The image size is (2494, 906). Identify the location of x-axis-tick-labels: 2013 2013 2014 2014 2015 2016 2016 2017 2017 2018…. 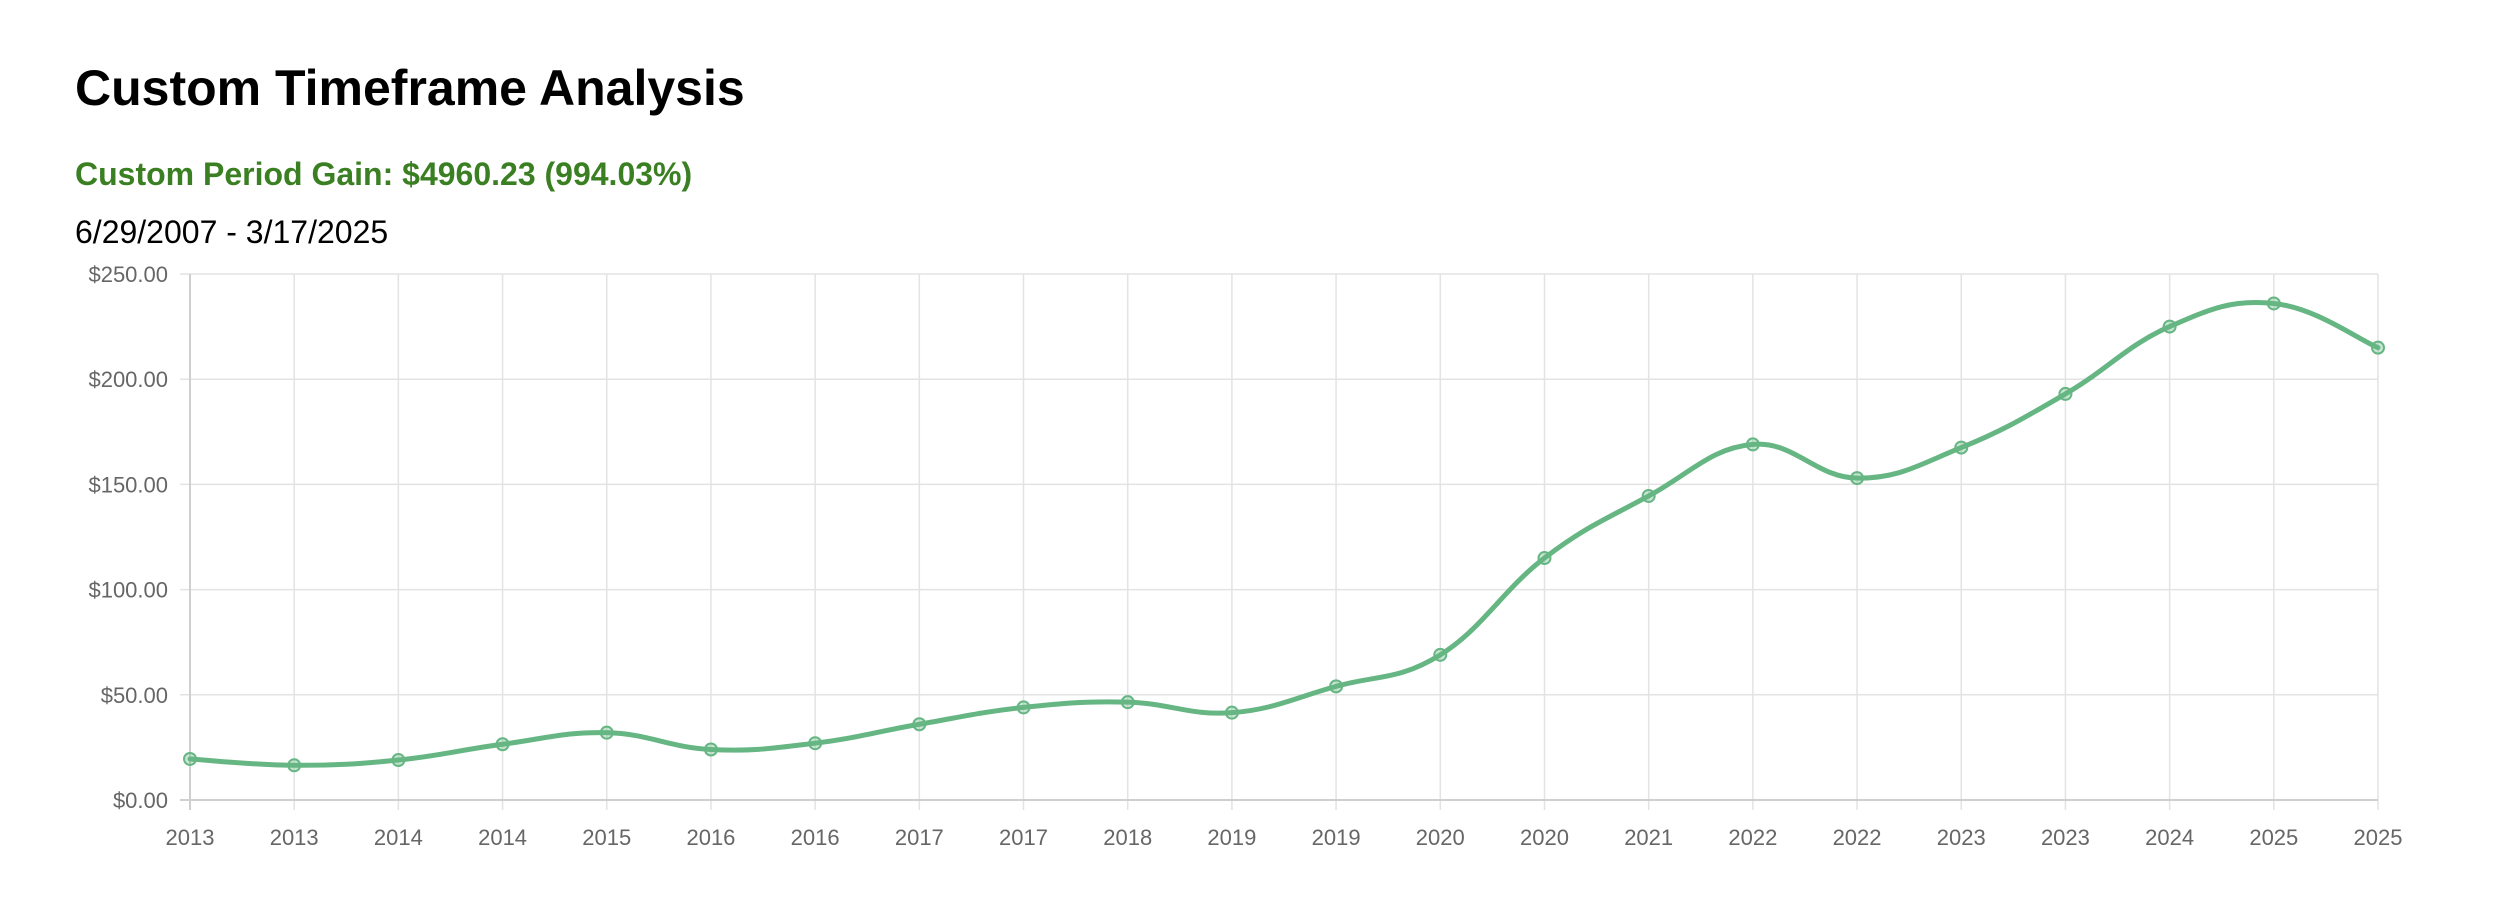
(1284, 837).